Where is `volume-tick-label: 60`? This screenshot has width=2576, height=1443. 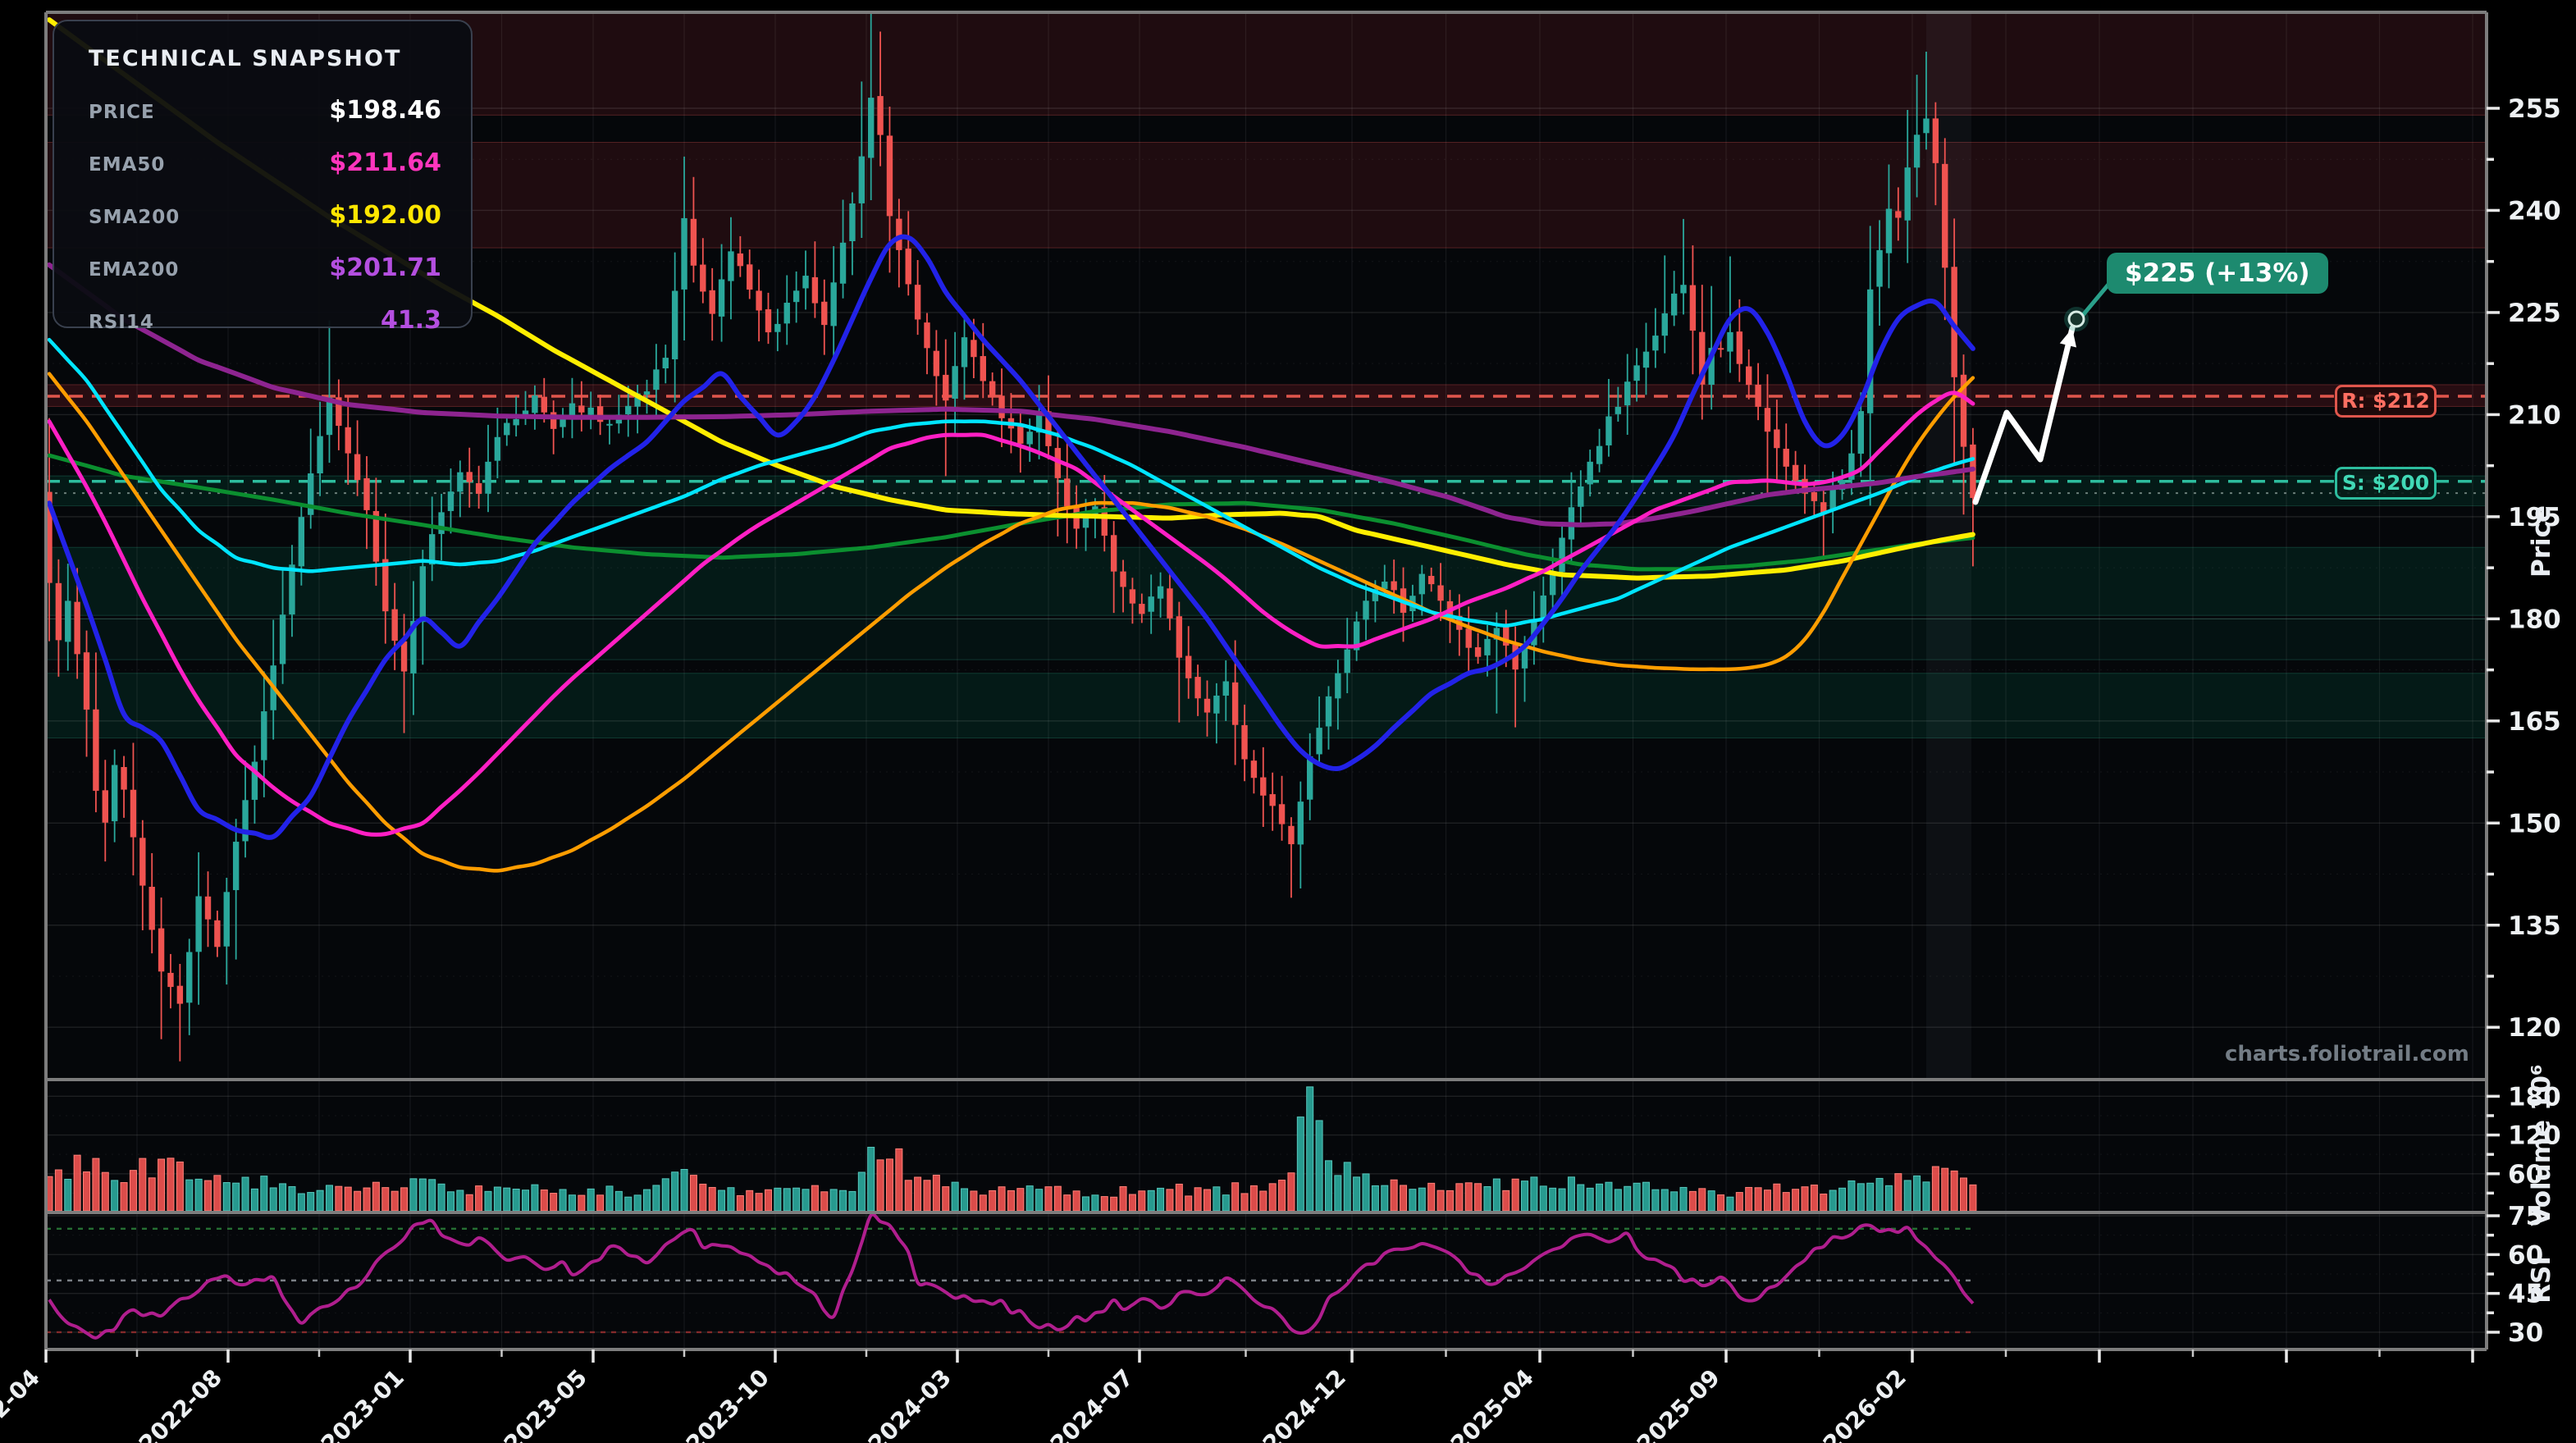 volume-tick-label: 60 is located at coordinates (2526, 1175).